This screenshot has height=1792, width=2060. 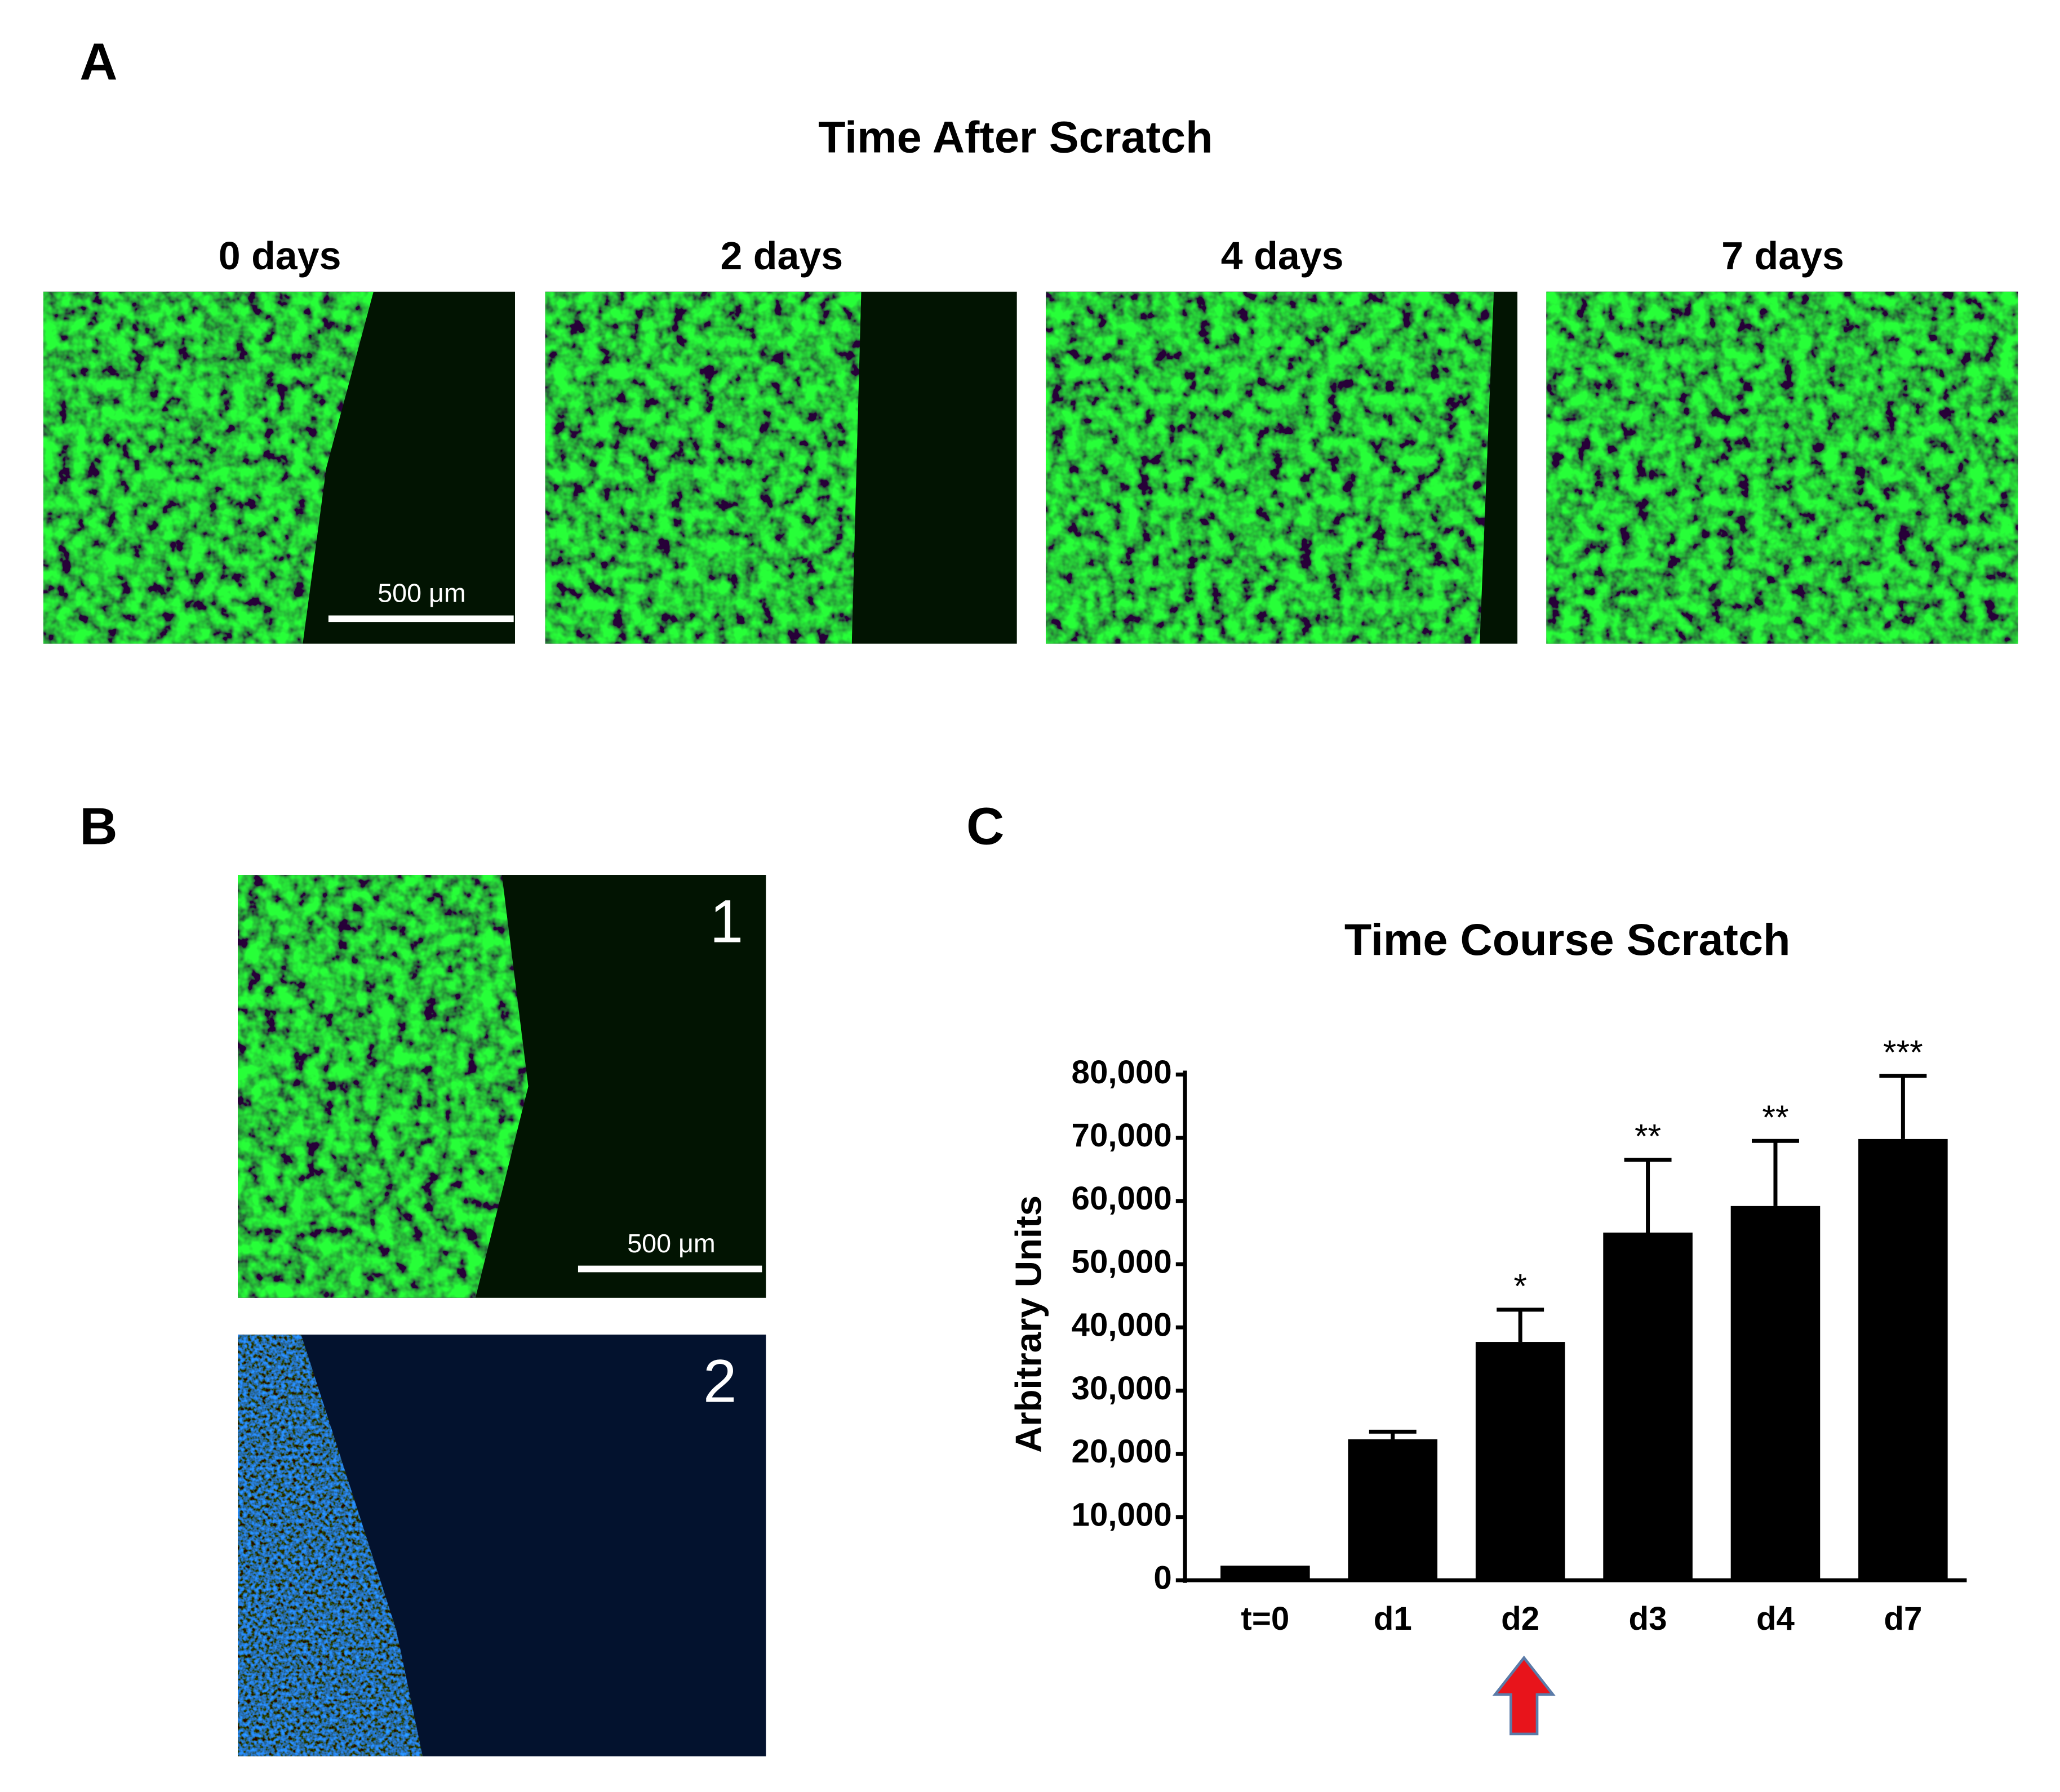 What do you see at coordinates (1568, 939) in the screenshot?
I see `chart-title: Time Course Scratch` at bounding box center [1568, 939].